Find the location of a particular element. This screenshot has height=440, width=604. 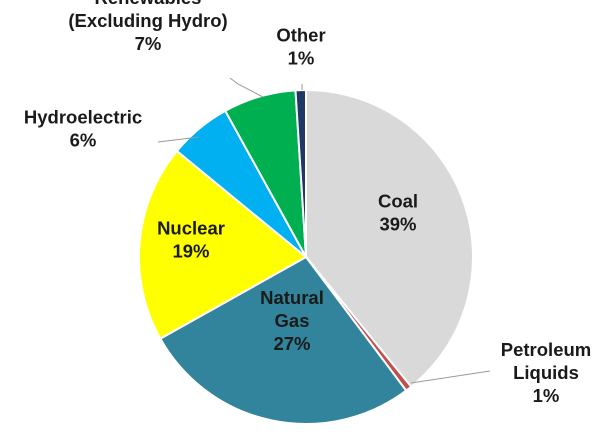

data-label-line: 7% is located at coordinates (148, 43).